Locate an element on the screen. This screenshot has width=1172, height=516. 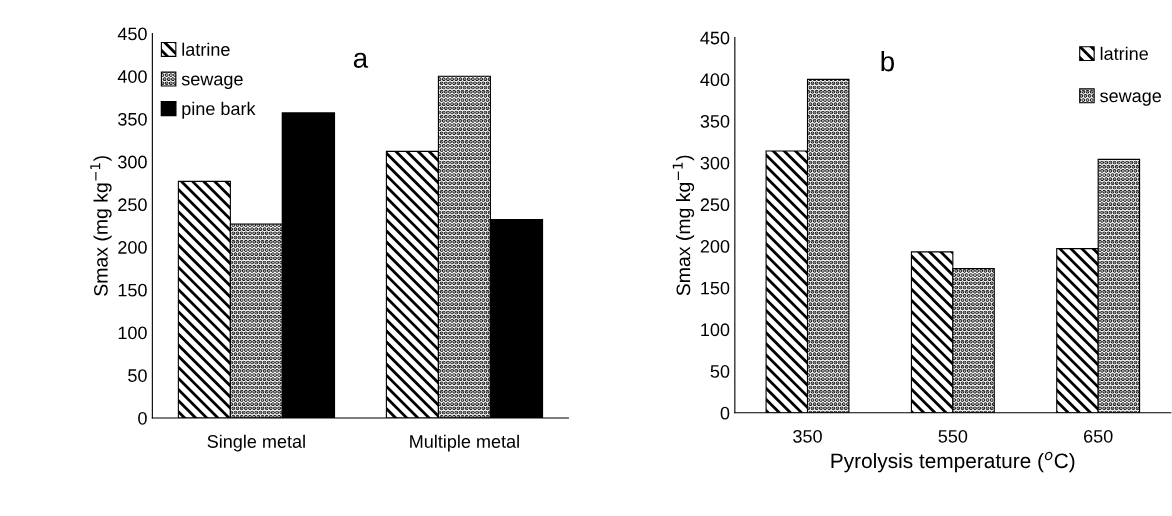
chart-title: a is located at coordinates (361, 60).